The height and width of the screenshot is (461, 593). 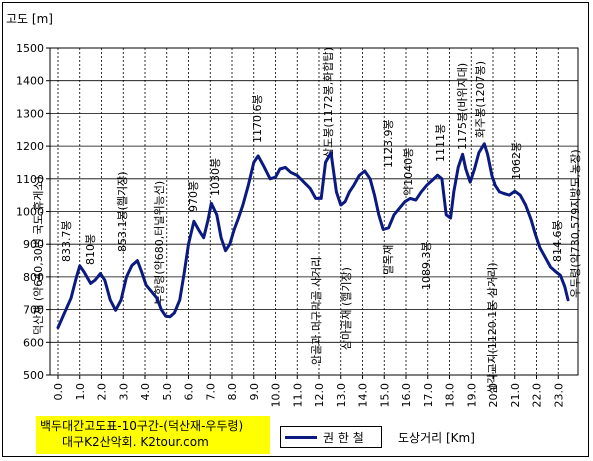 I want to click on annotation-label: 밀목재, so click(x=388, y=260).